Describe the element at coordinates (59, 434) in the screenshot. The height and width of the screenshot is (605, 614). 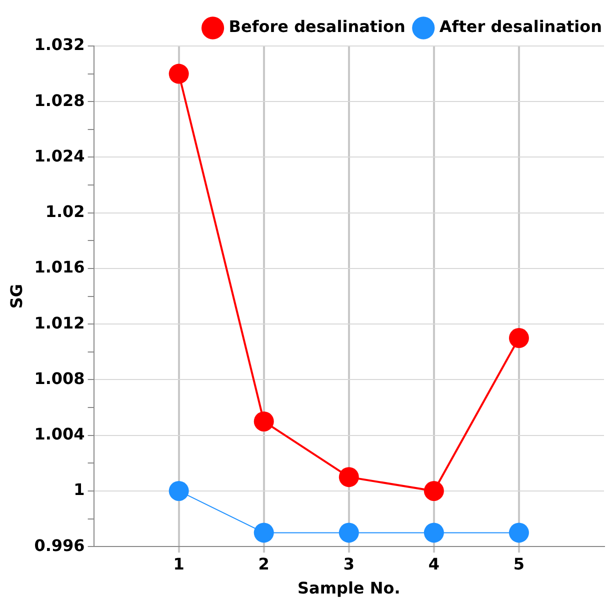
I see `y-tick-label: 1.004` at that location.